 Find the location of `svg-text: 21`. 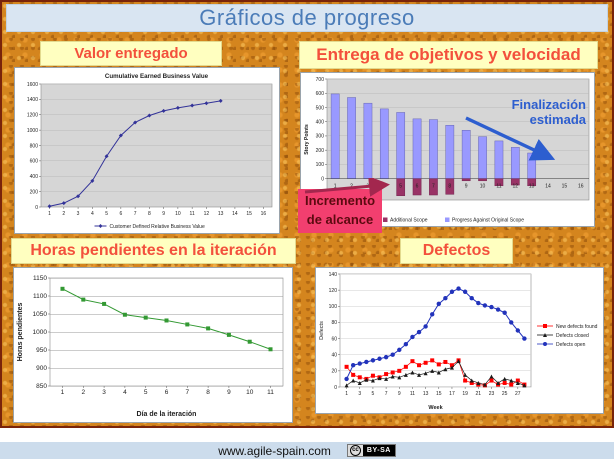

svg-text: 21 is located at coordinates (479, 394).